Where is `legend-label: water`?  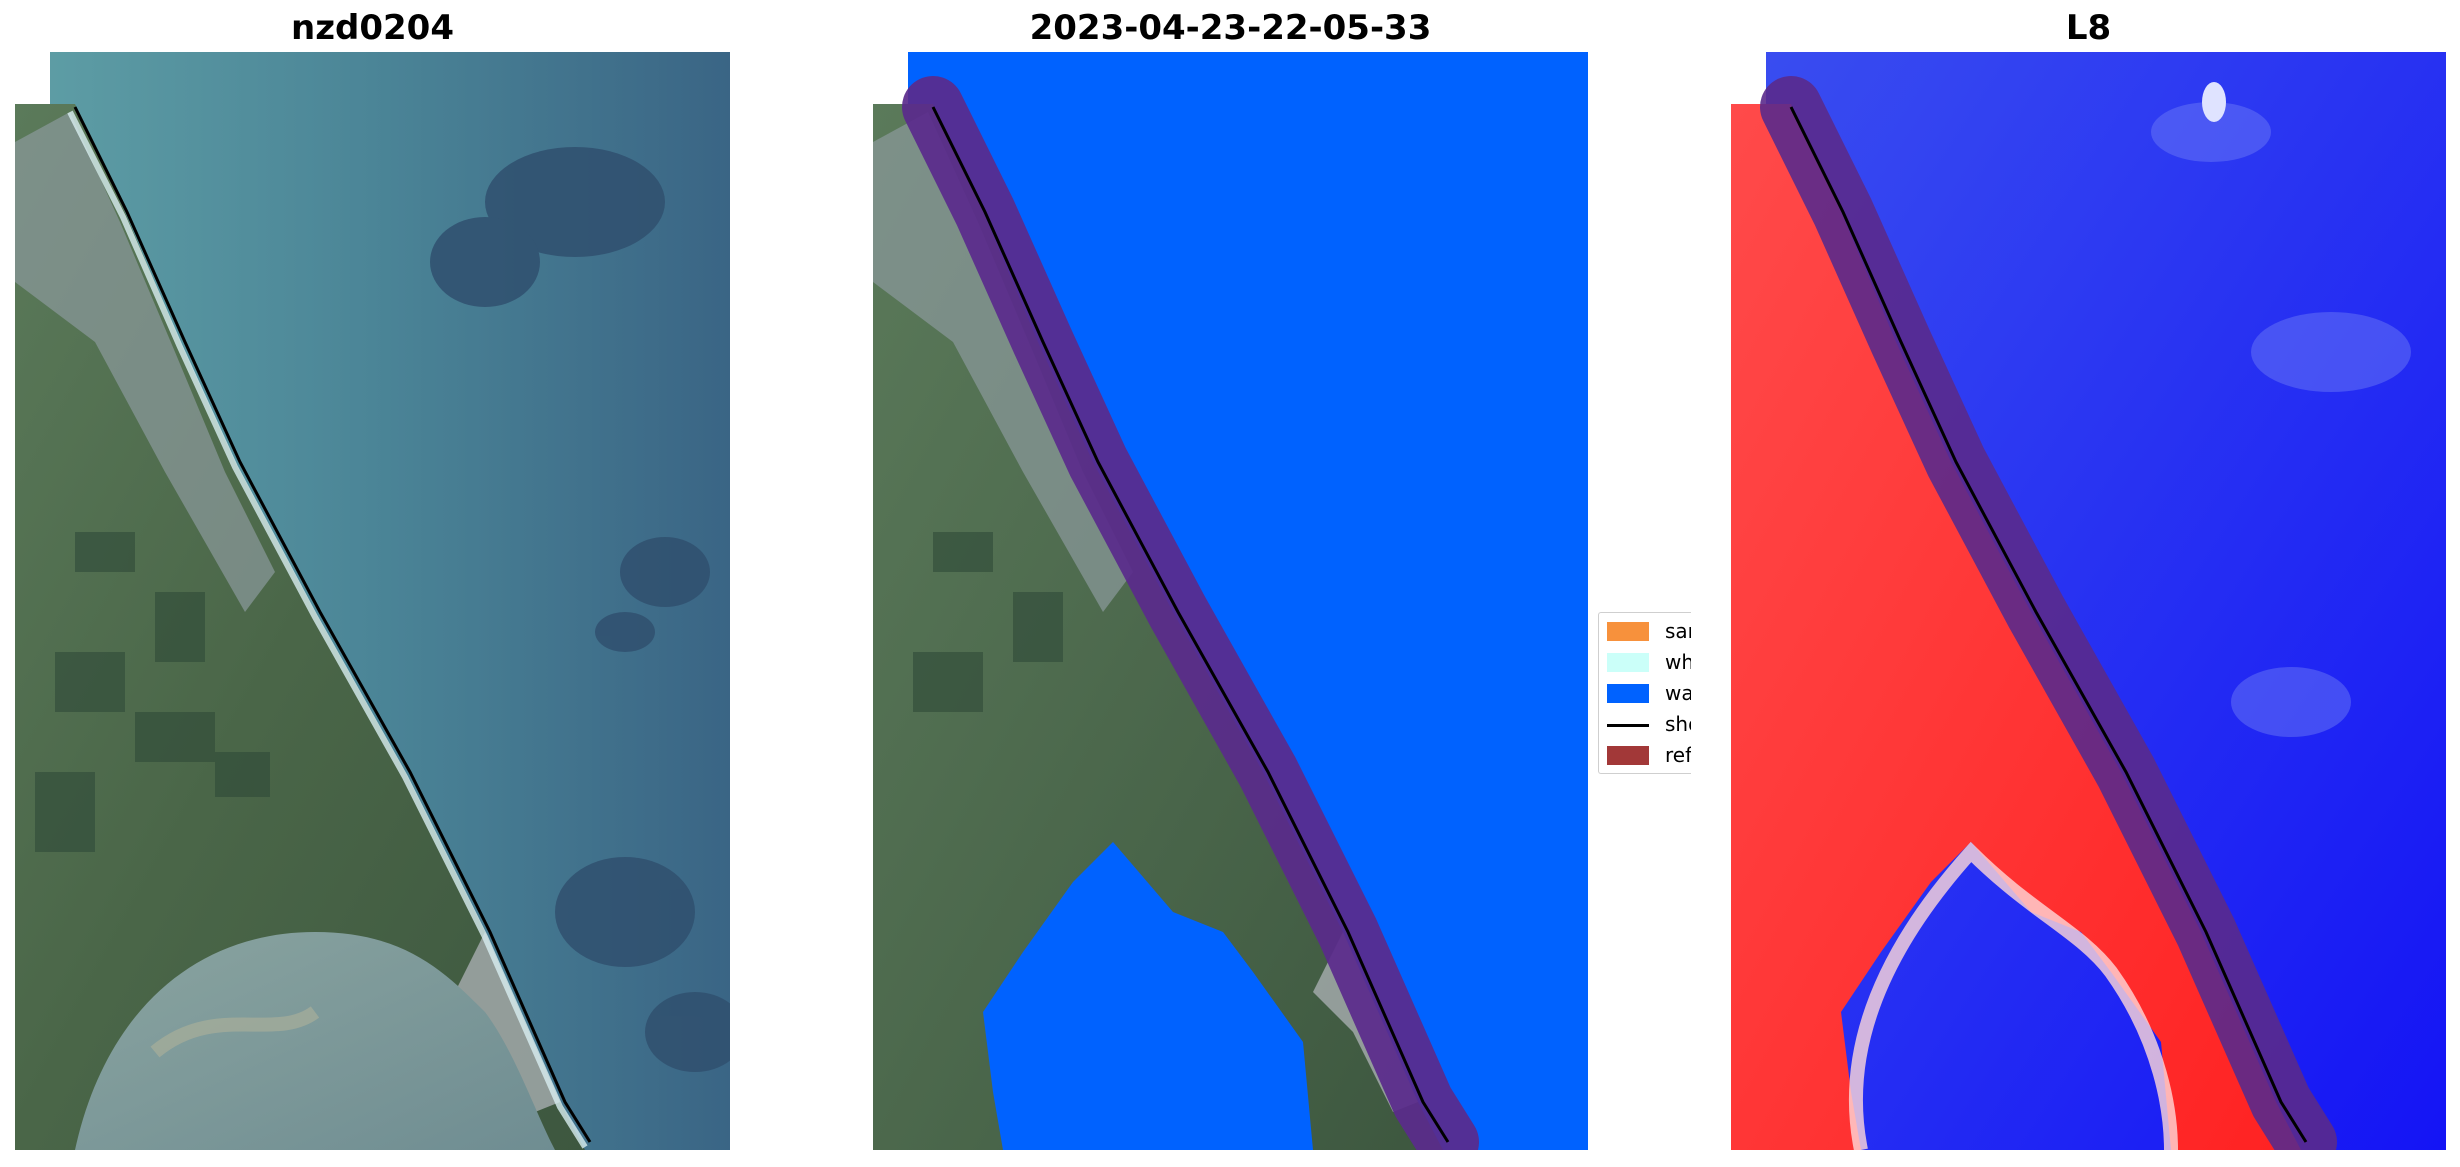 legend-label: water is located at coordinates (1678, 693).